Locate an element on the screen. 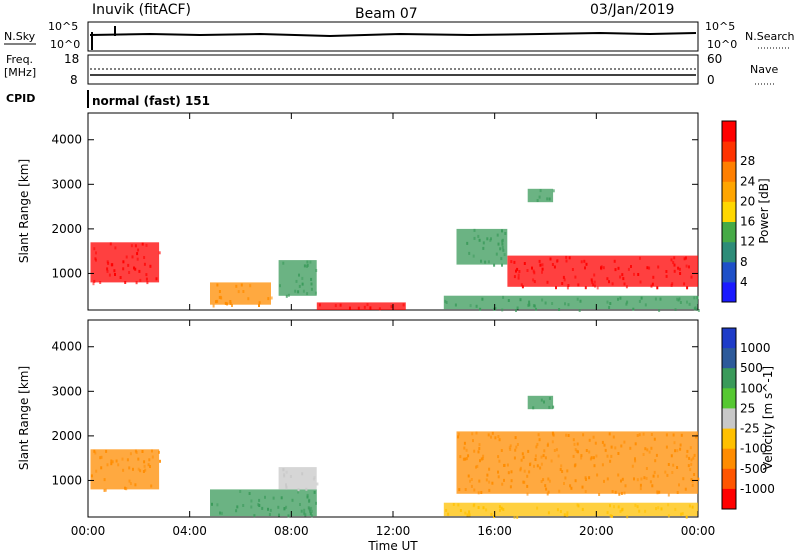  freq-panel is located at coordinates (393, 69).